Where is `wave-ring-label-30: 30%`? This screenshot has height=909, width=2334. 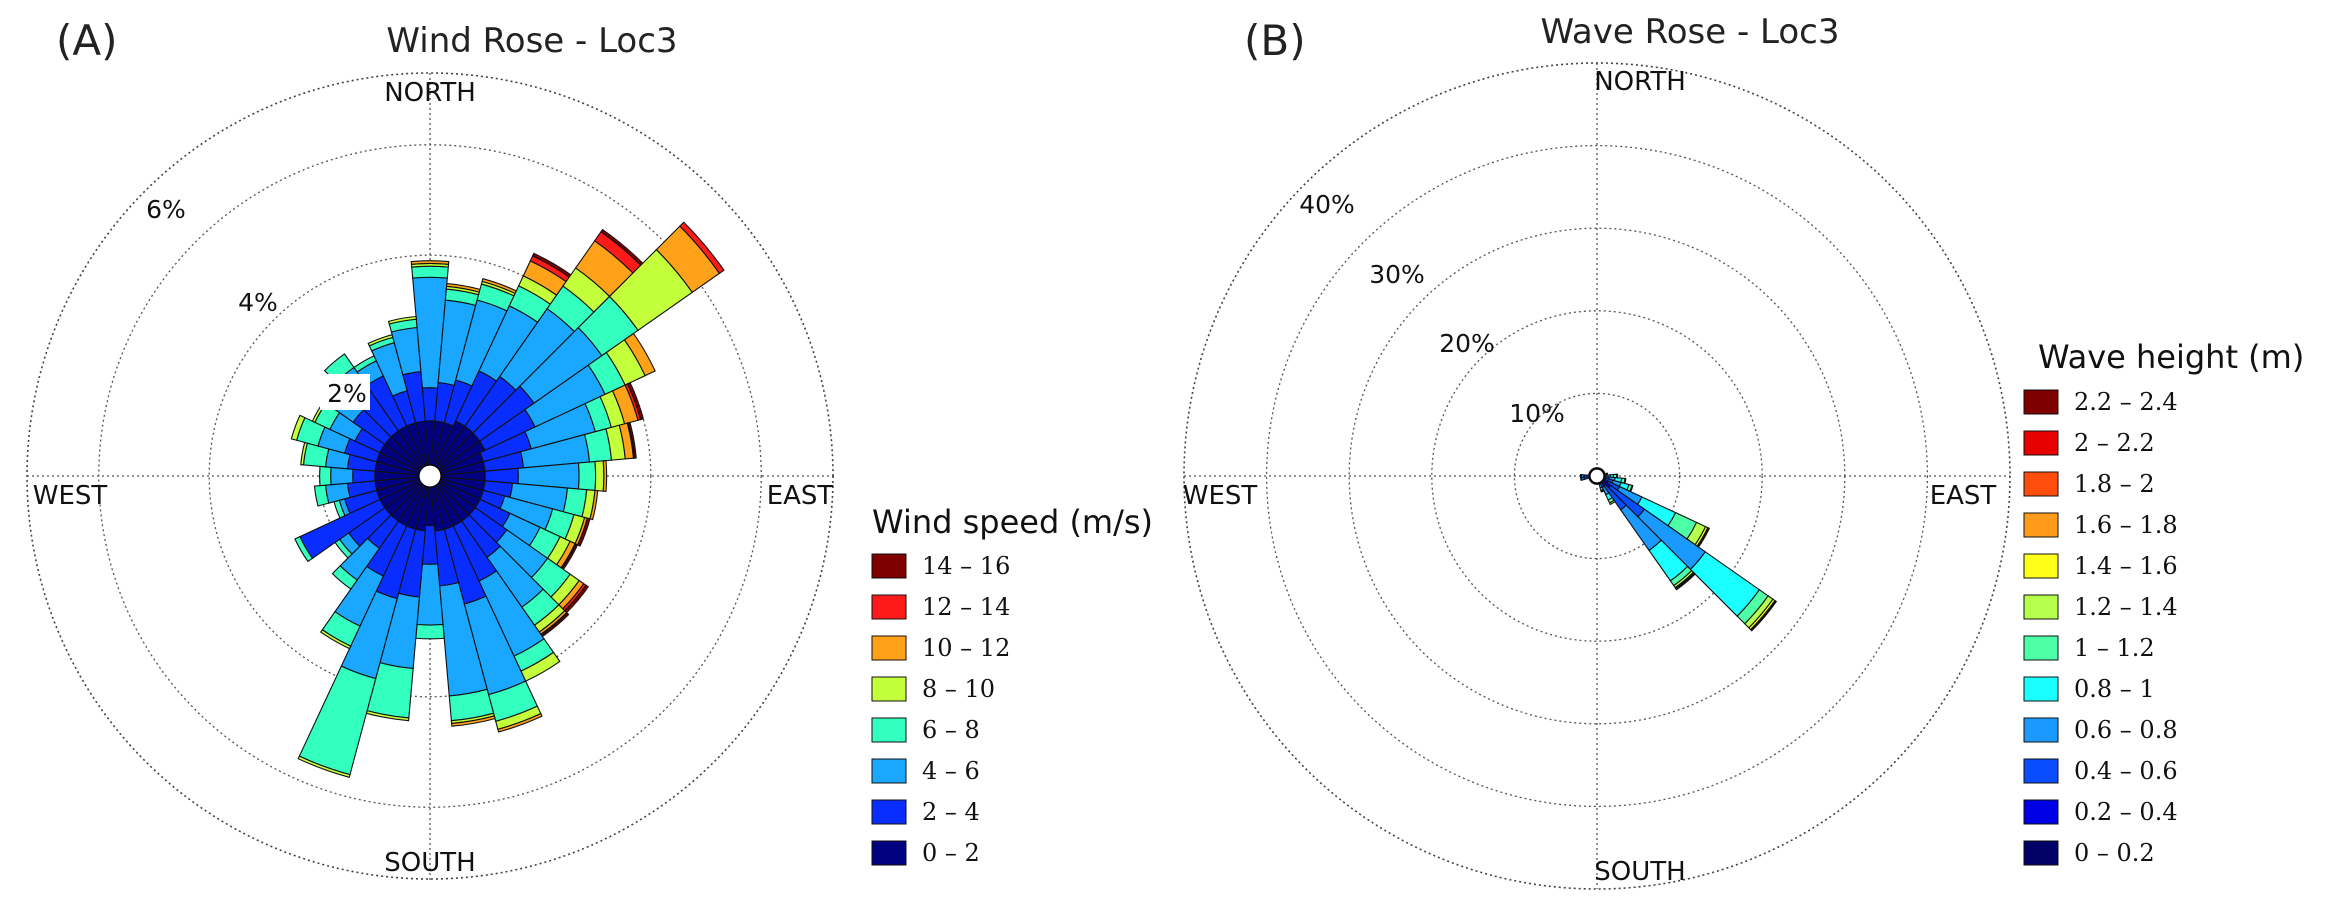
wave-ring-label-30: 30% is located at coordinates (1397, 274).